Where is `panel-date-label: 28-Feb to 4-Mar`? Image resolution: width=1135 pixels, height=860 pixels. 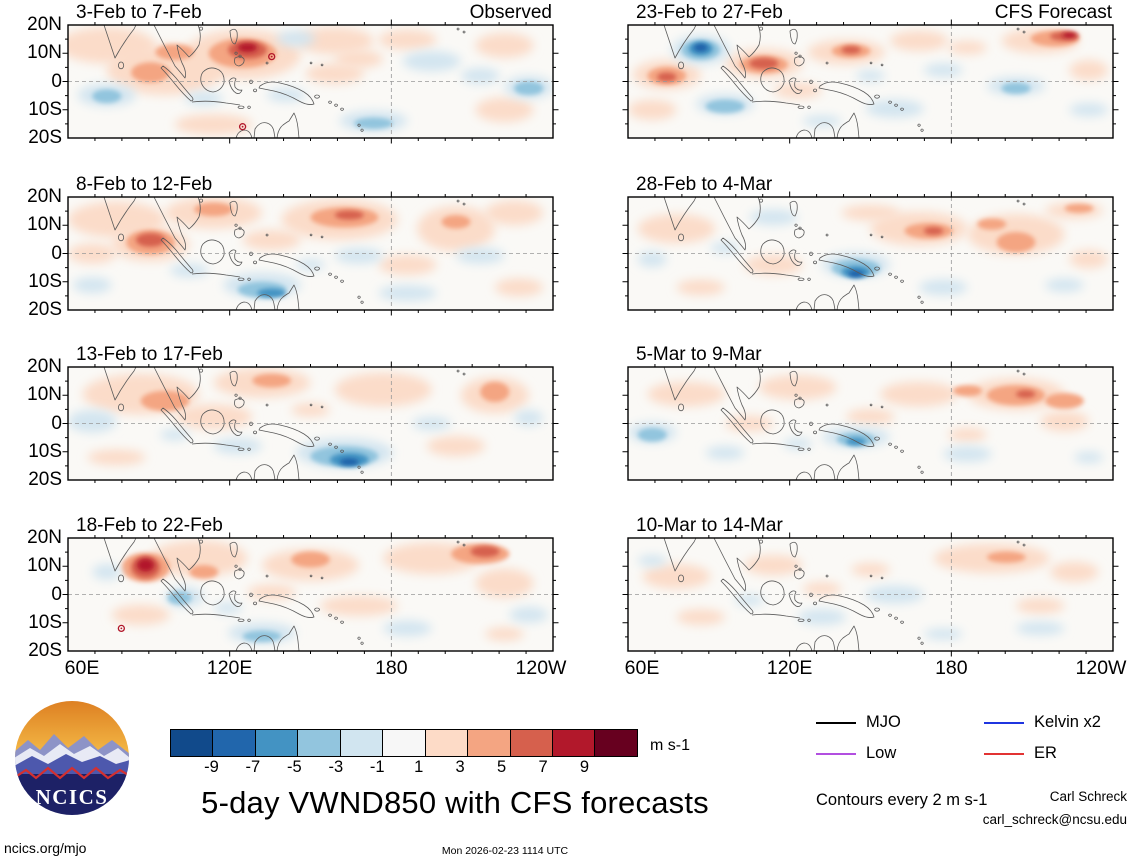
panel-date-label: 28-Feb to 4-Mar is located at coordinates (704, 184).